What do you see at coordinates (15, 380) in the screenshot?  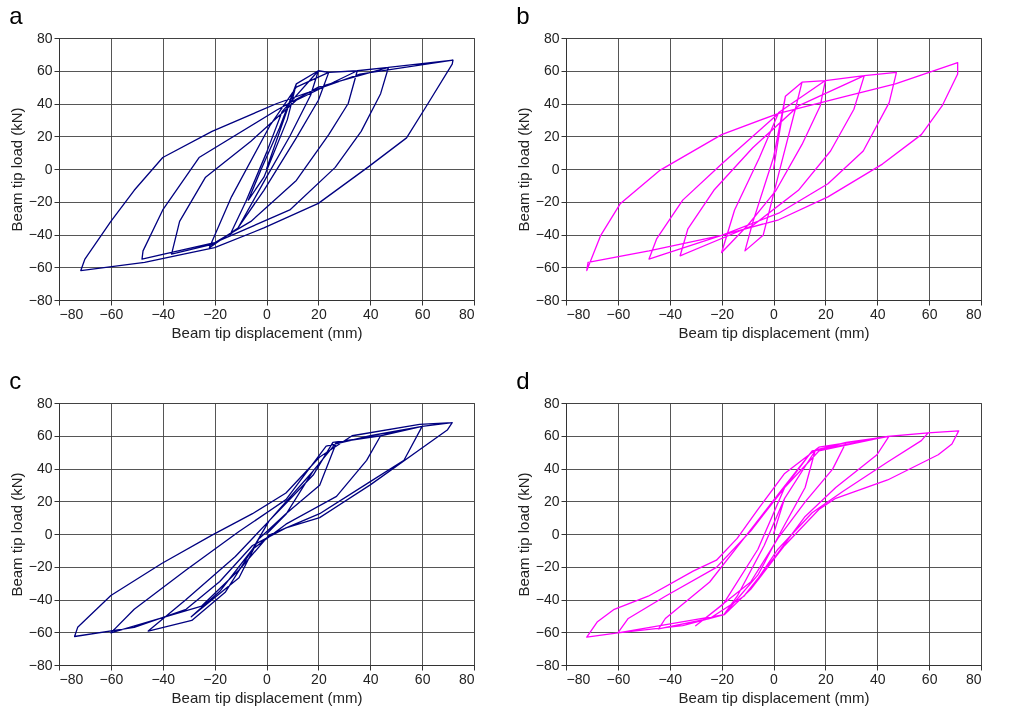 I see `chart-title: c` at bounding box center [15, 380].